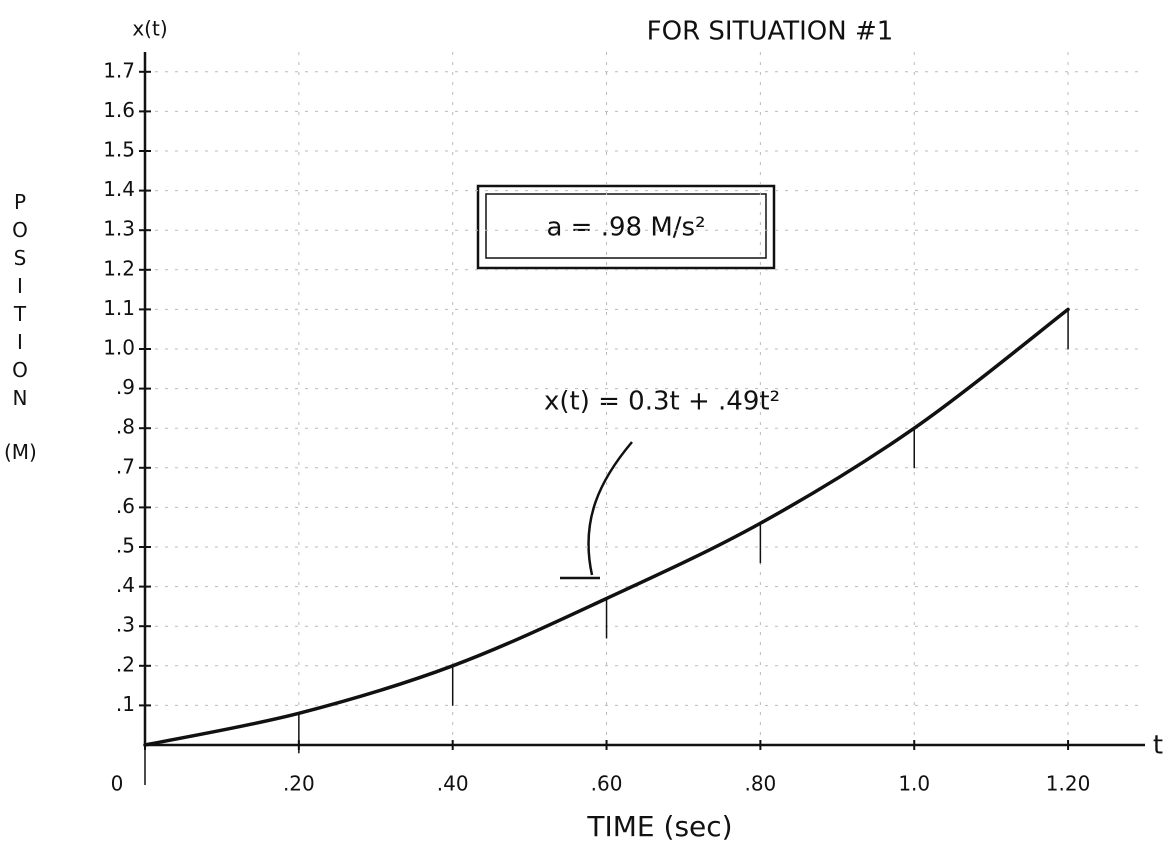 This screenshot has height=867, width=1168. I want to click on y-tick-label: 1.6, so click(119, 110).